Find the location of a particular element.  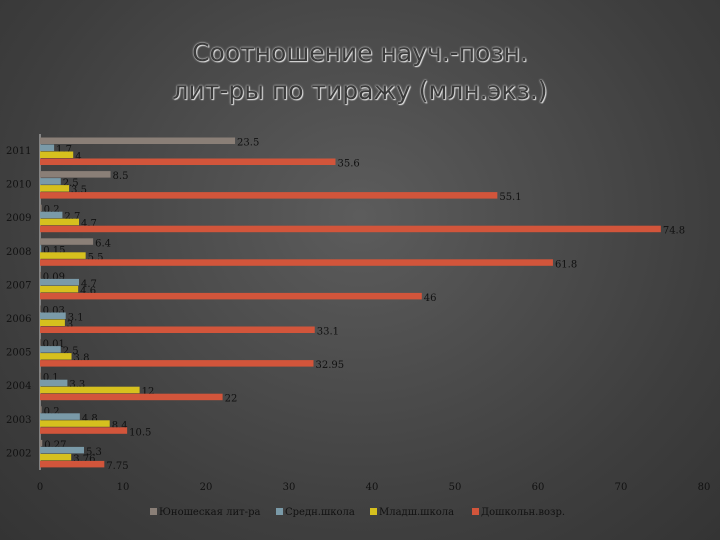

x-tick-label: 50 is located at coordinates (455, 487).